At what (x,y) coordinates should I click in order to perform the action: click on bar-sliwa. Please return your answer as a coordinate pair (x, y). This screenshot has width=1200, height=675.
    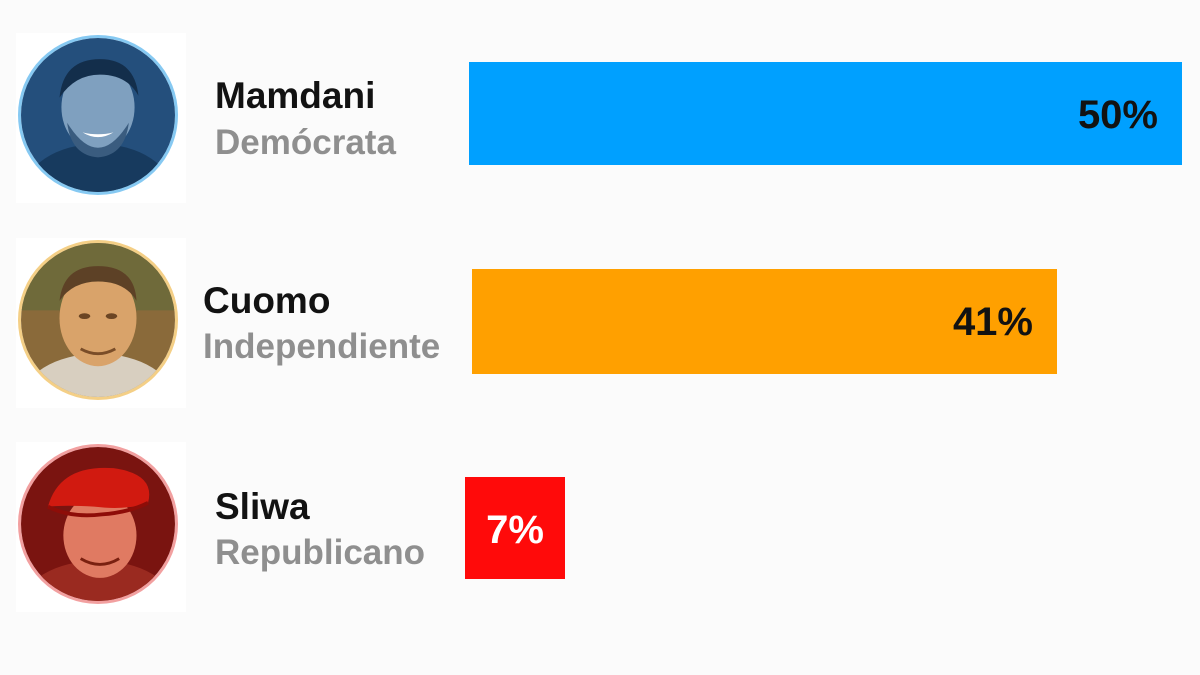
    Looking at the image, I should click on (515, 528).